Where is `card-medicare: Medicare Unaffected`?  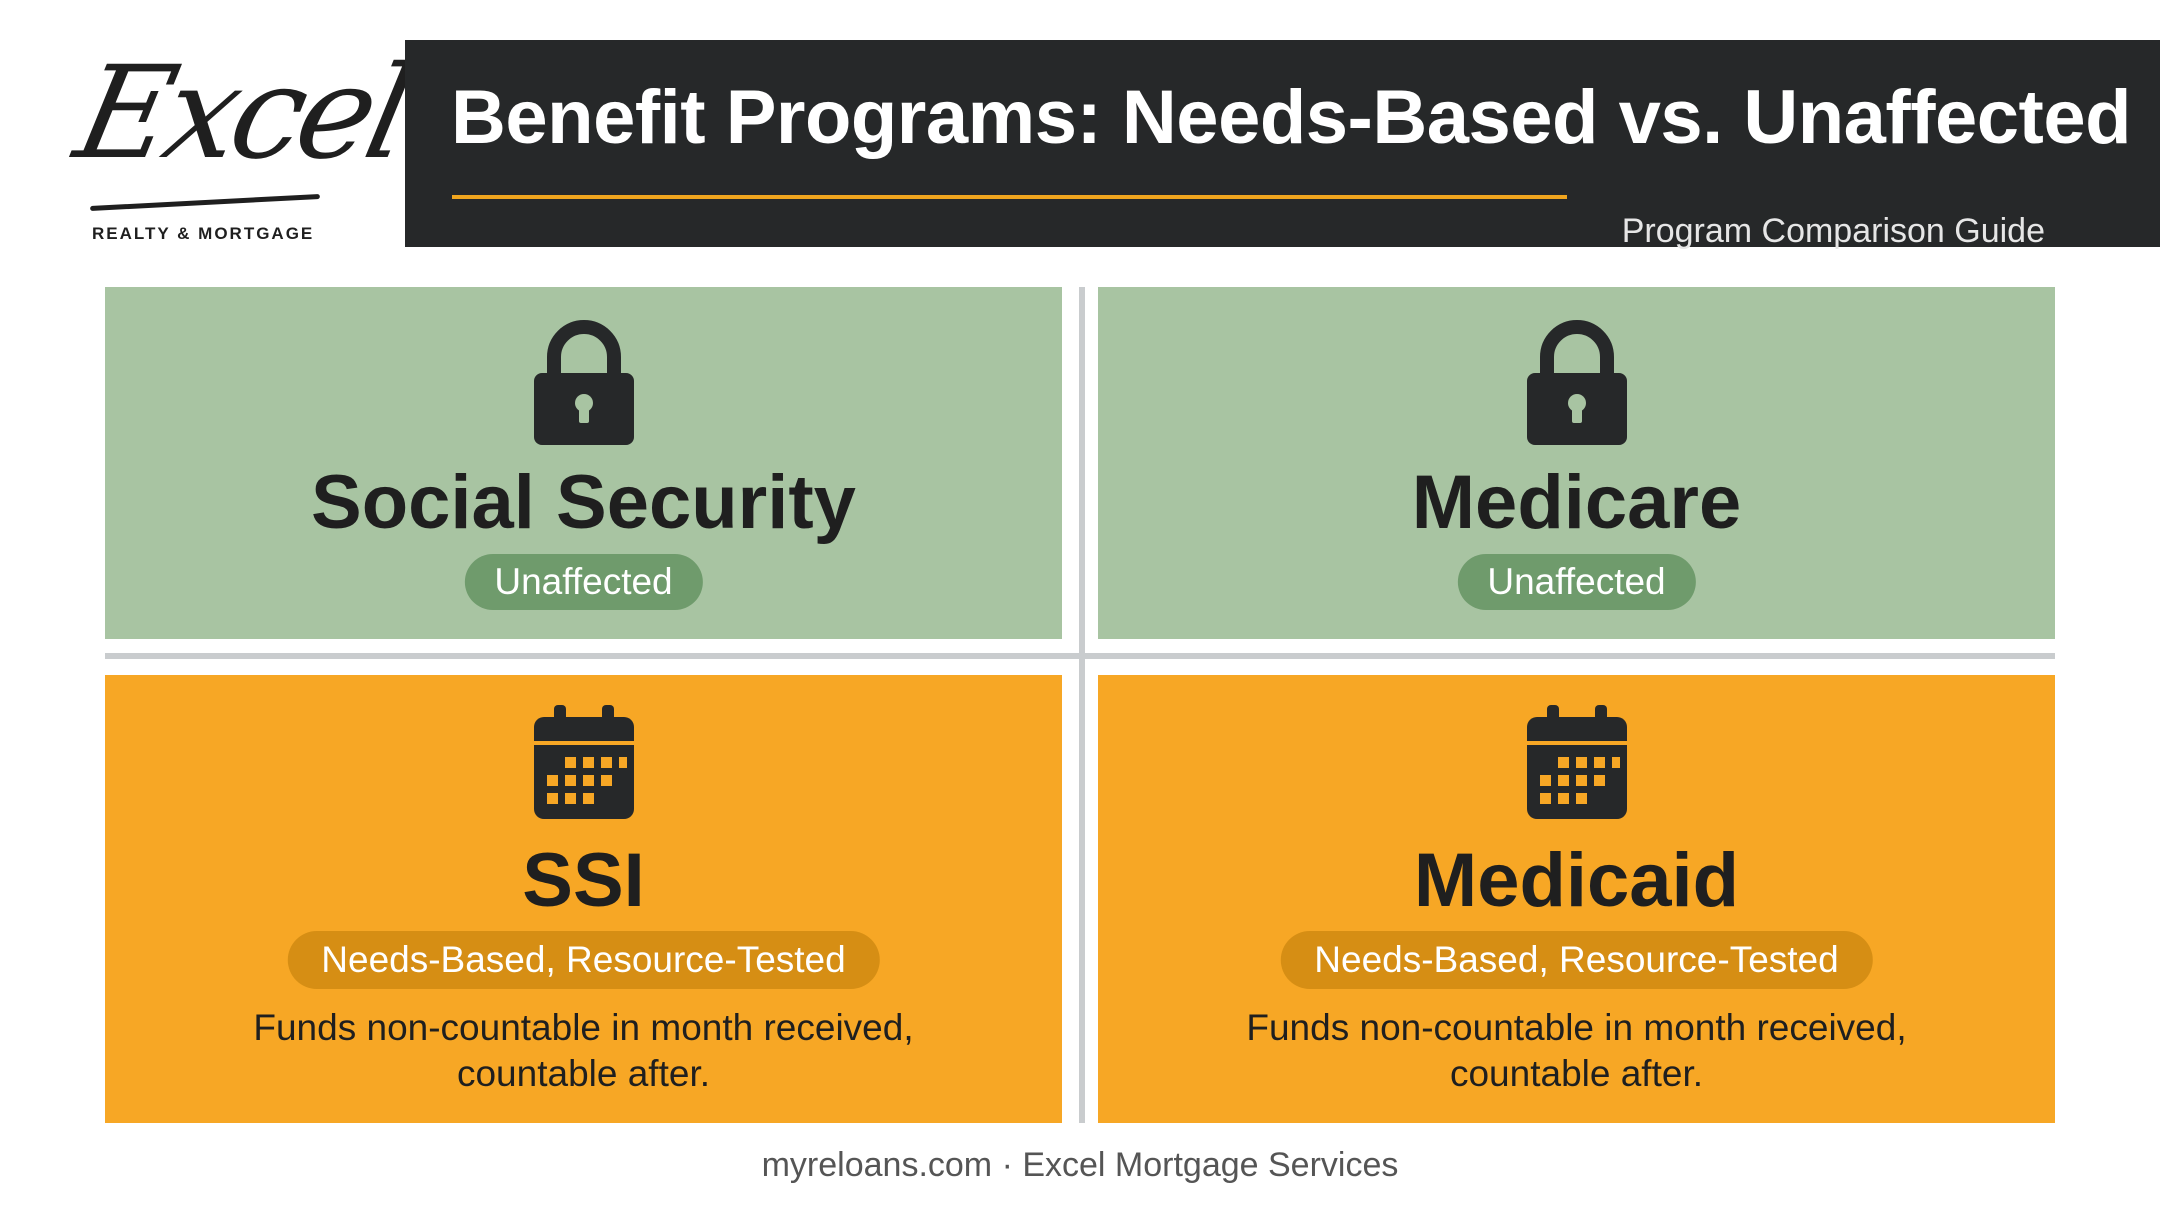
card-medicare: Medicare Unaffected is located at coordinates (1576, 463).